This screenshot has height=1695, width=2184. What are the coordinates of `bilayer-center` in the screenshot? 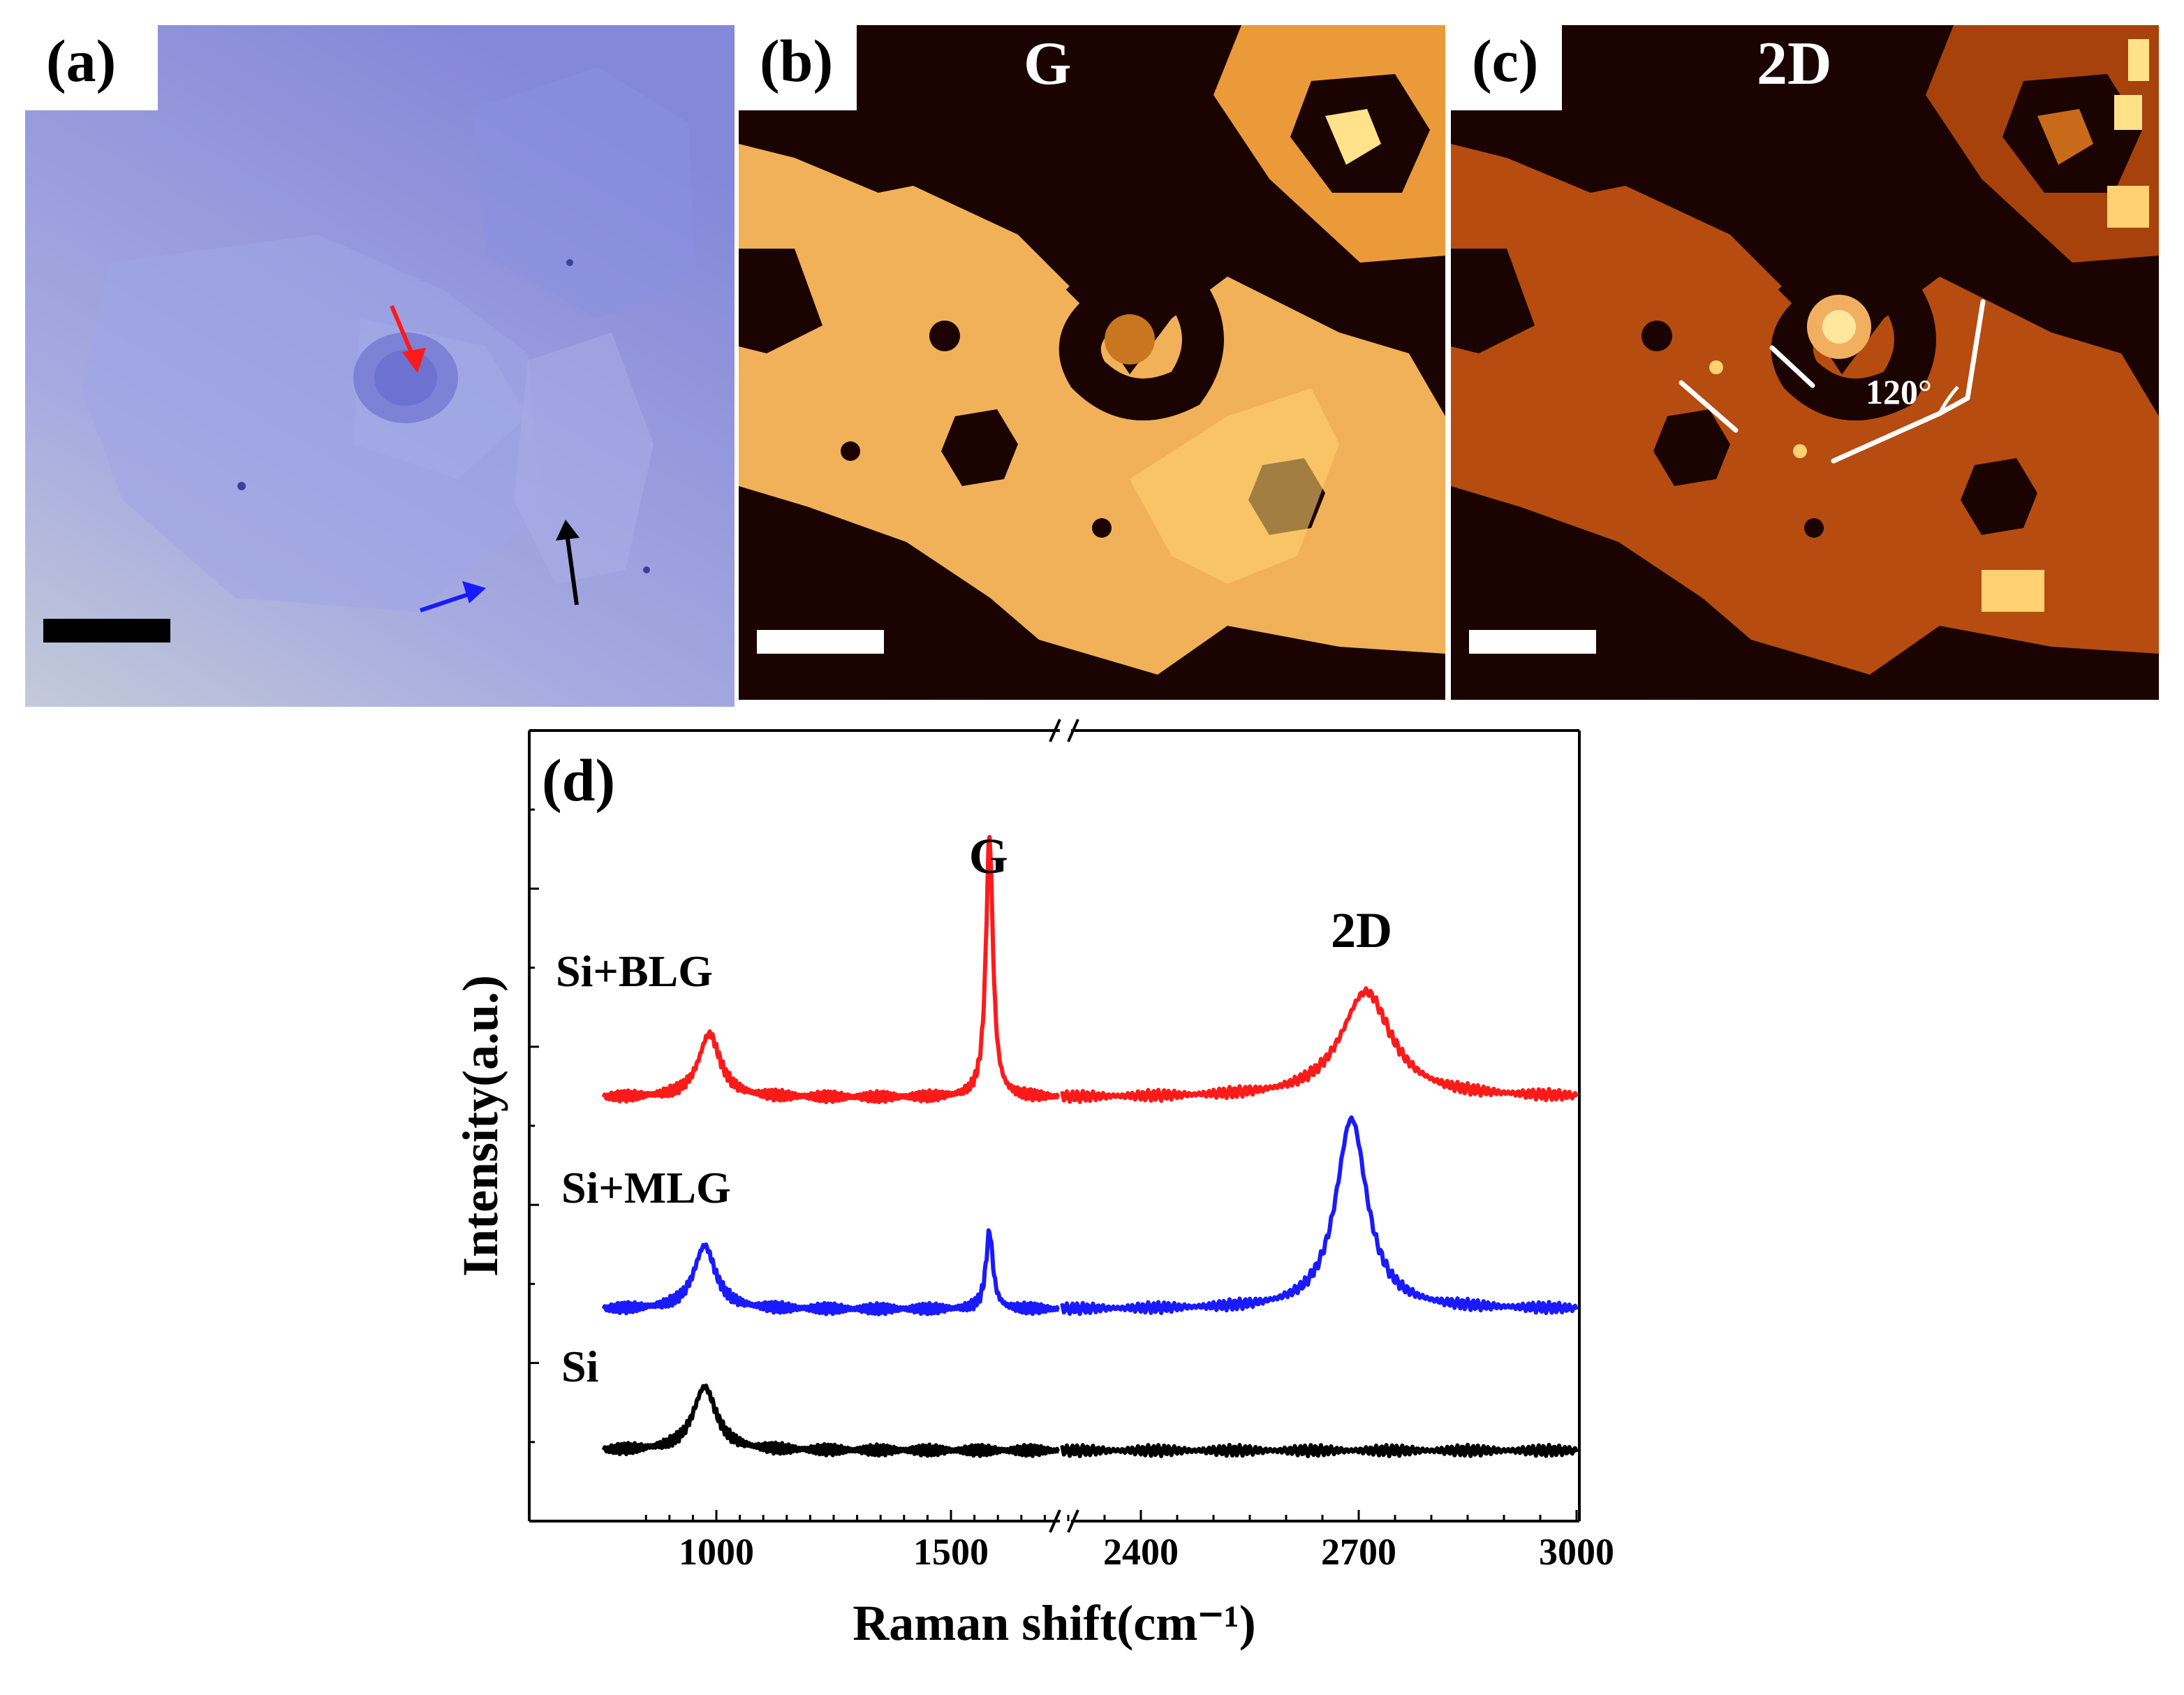 It's located at (406, 378).